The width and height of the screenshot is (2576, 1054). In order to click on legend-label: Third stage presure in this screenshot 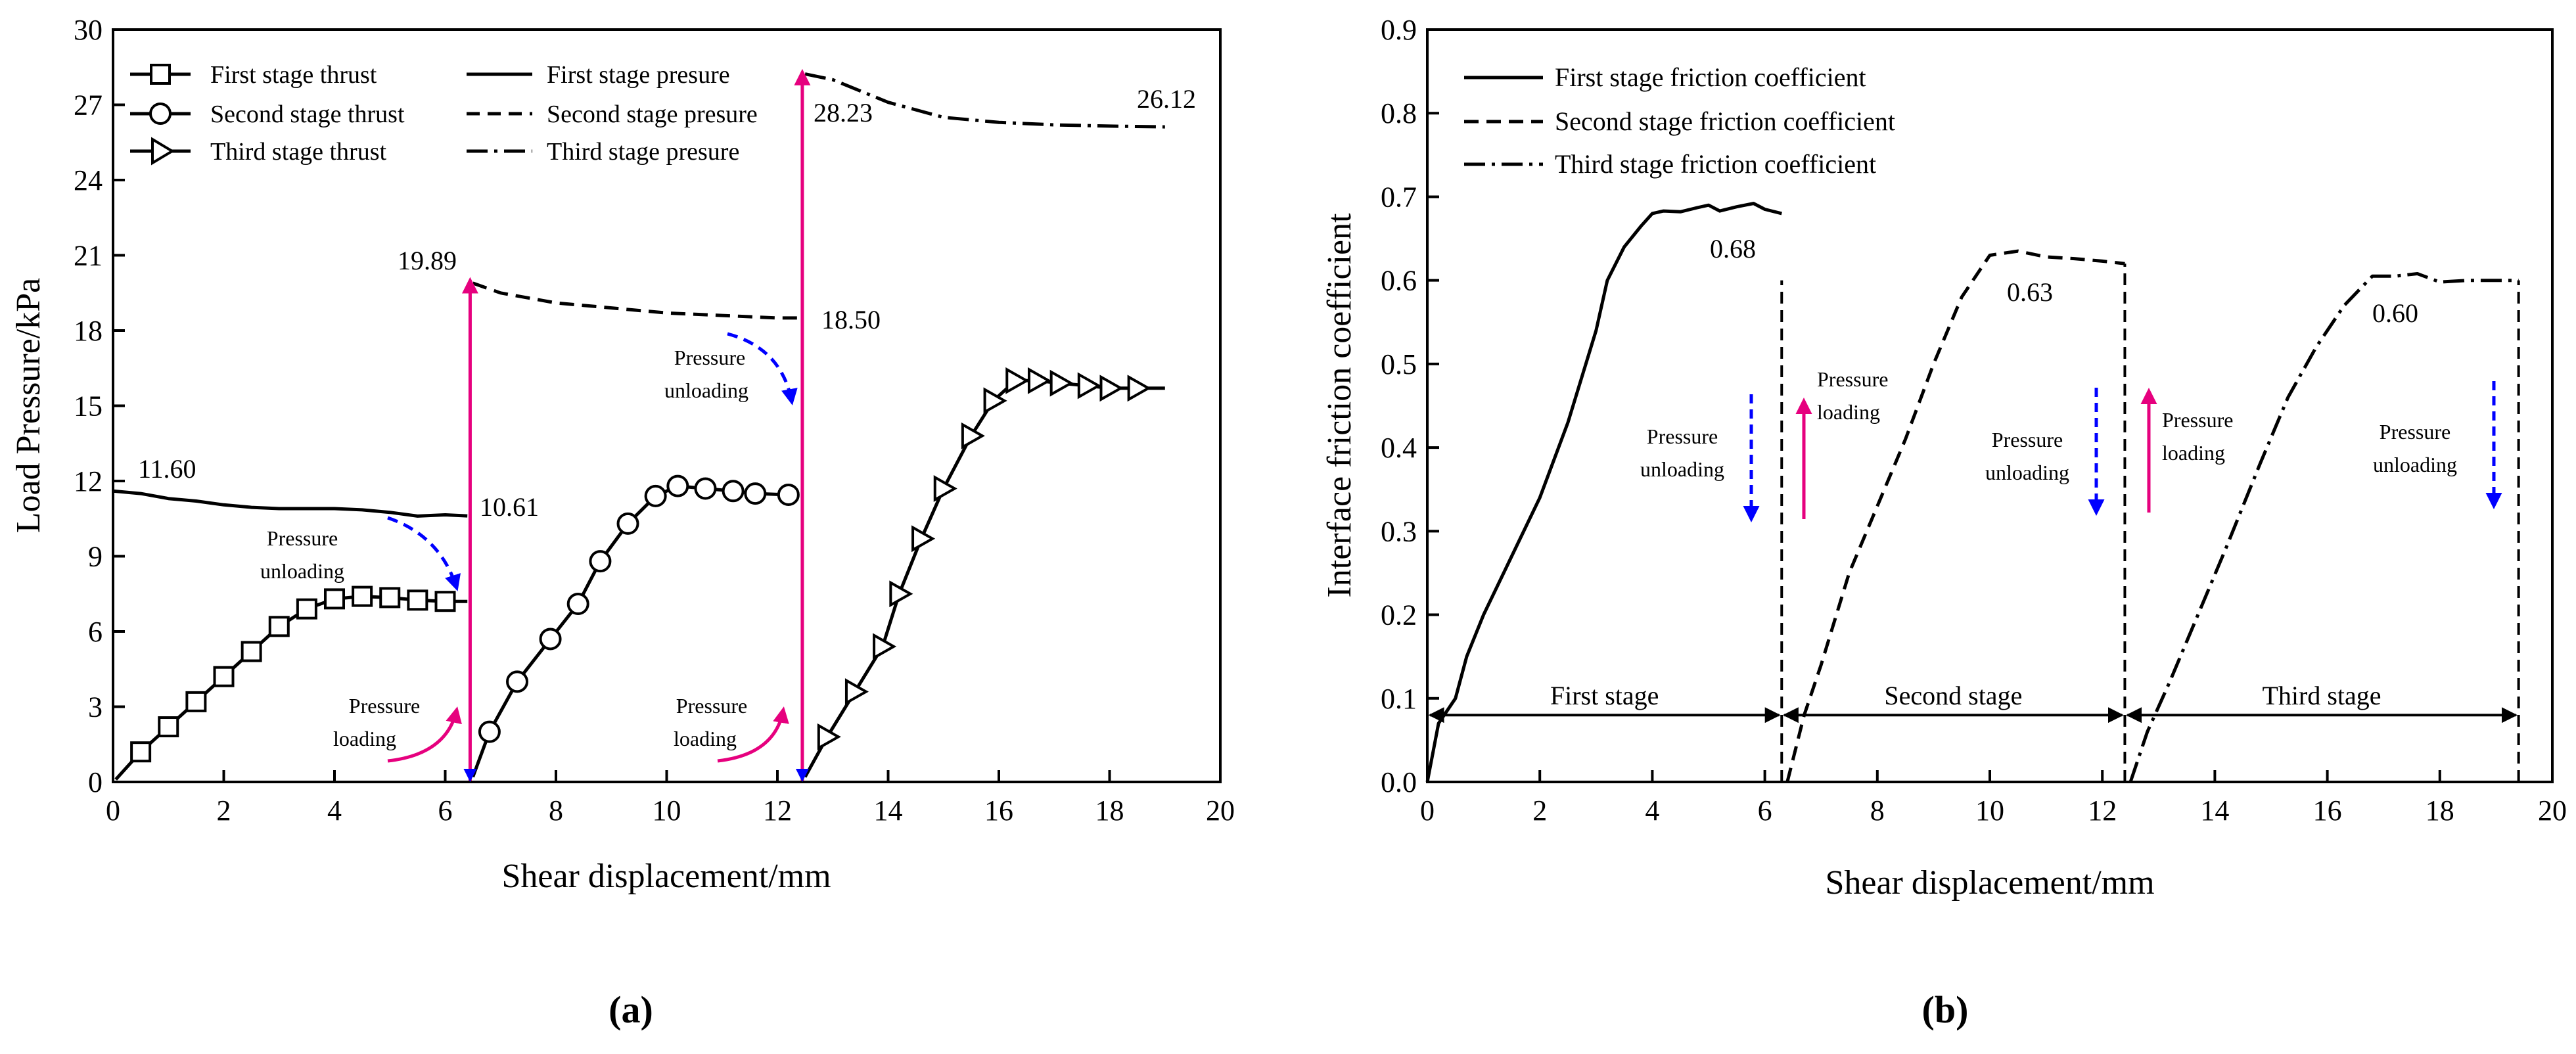, I will do `click(643, 152)`.